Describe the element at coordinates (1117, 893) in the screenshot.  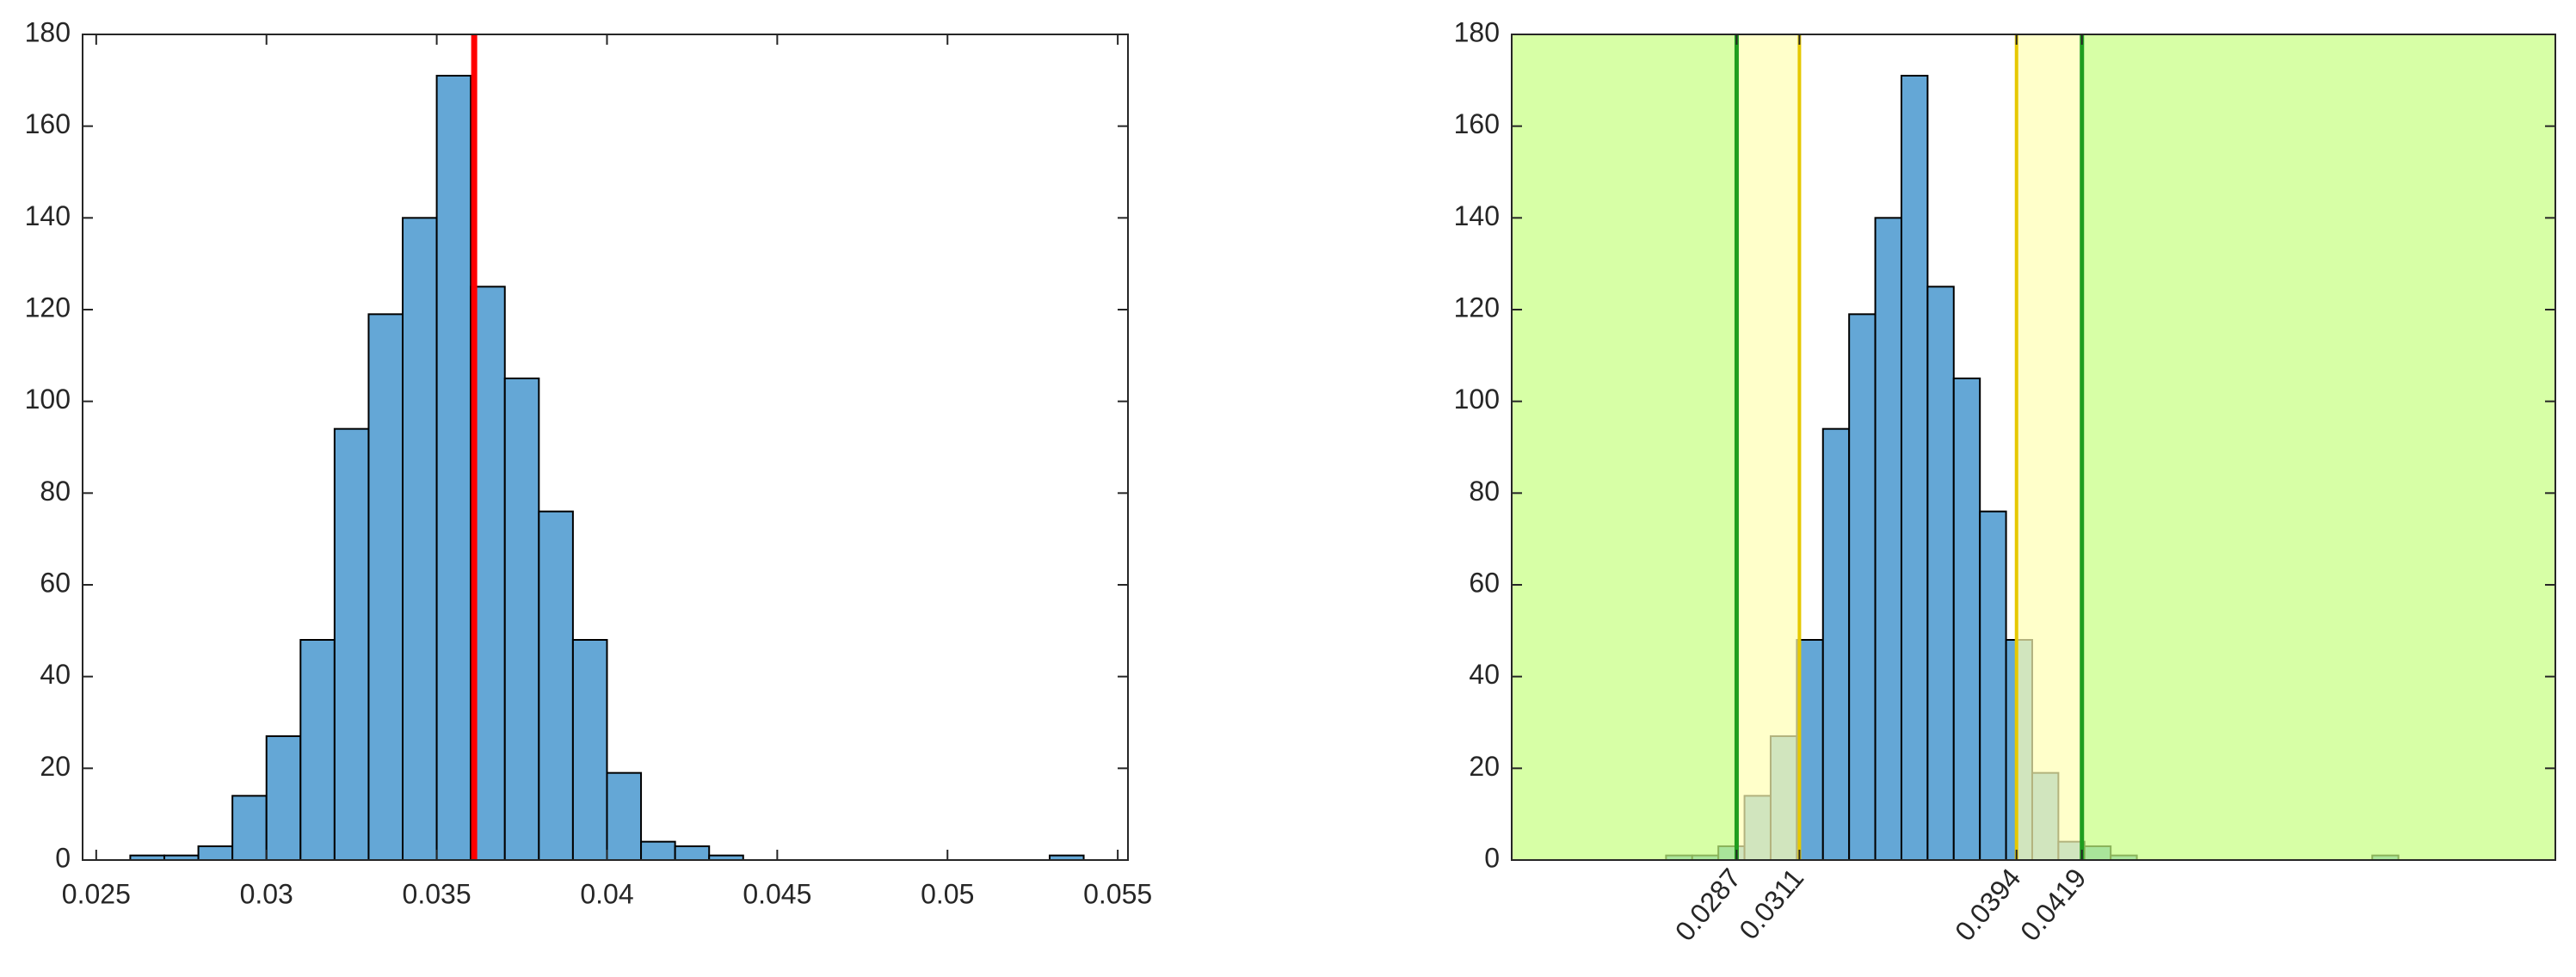
I see `x-tick-label: 0.055` at that location.